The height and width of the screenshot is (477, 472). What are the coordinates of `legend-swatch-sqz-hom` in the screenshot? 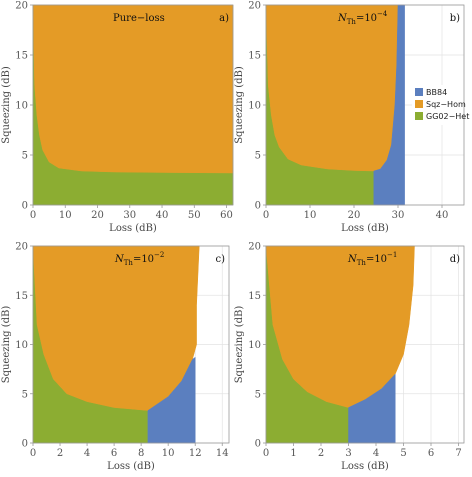 It's located at (419, 104).